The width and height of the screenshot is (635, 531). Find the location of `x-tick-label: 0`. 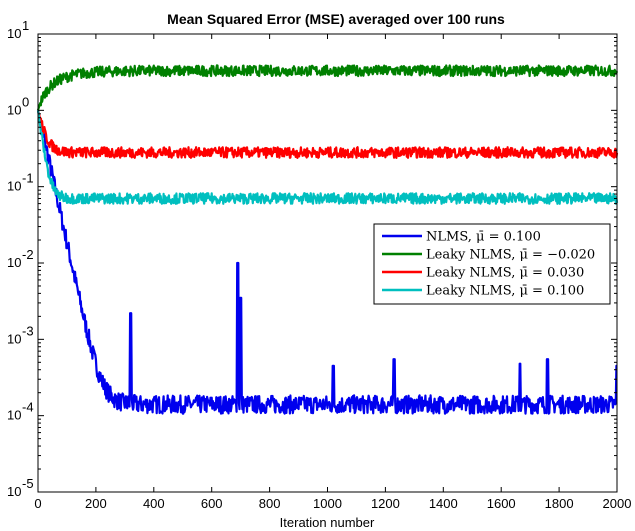

x-tick-label: 0 is located at coordinates (37, 503).